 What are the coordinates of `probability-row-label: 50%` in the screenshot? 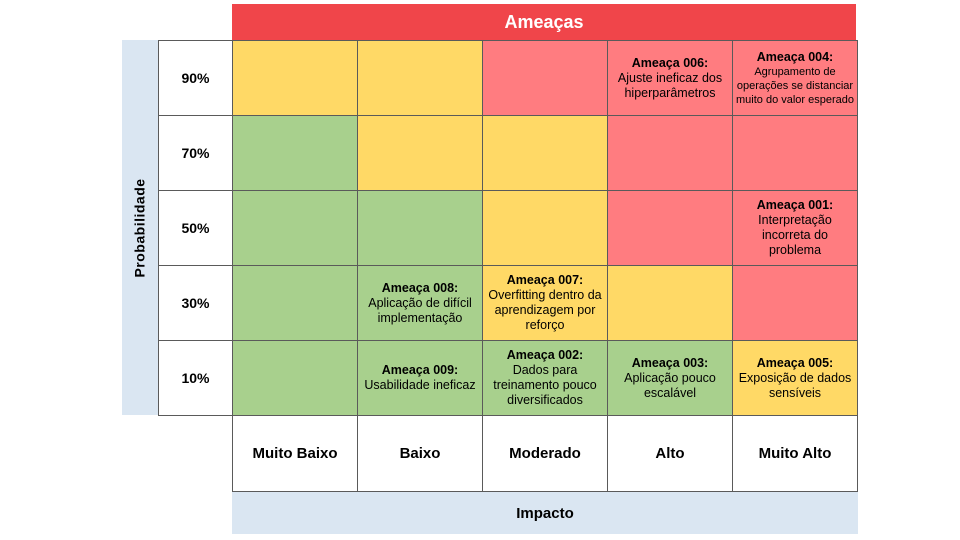 It's located at (195, 228).